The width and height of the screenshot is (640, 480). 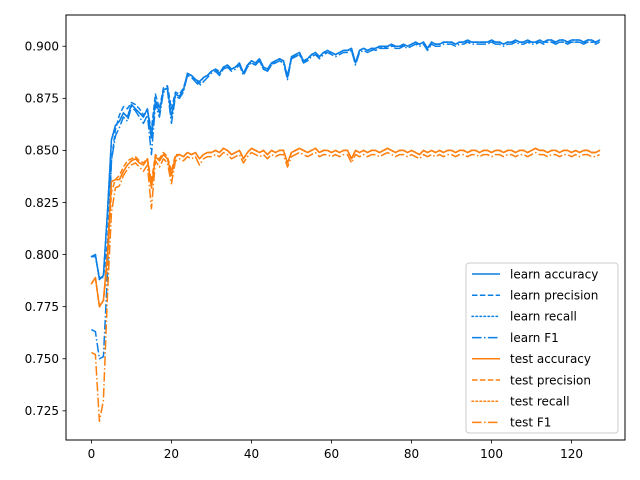 What do you see at coordinates (42, 307) in the screenshot?
I see `y-tick-label: 0.775` at bounding box center [42, 307].